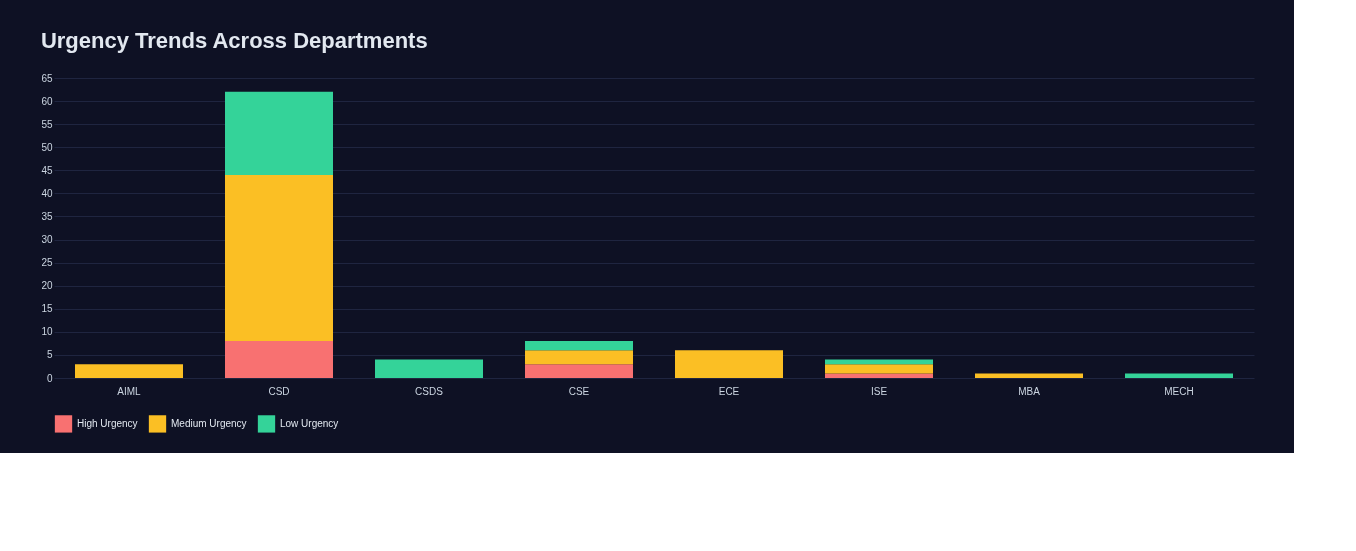 Image resolution: width=1356 pixels, height=551 pixels. Describe the element at coordinates (429, 391) in the screenshot. I see `x-tick-label: CSDS` at that location.